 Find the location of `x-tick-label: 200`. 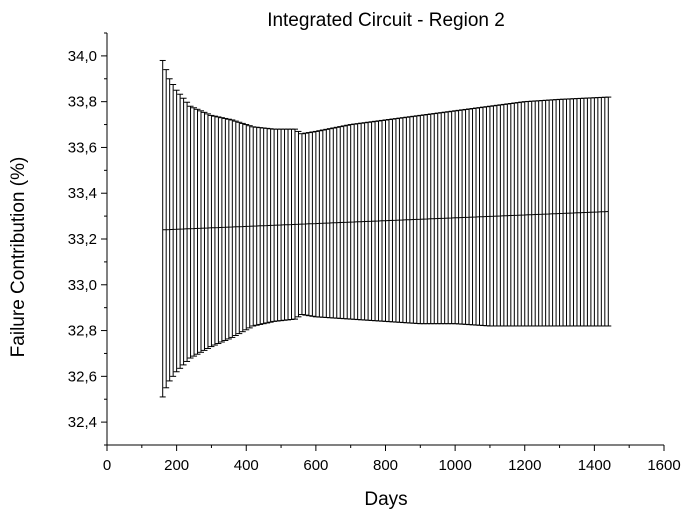

x-tick-label: 200 is located at coordinates (176, 465).